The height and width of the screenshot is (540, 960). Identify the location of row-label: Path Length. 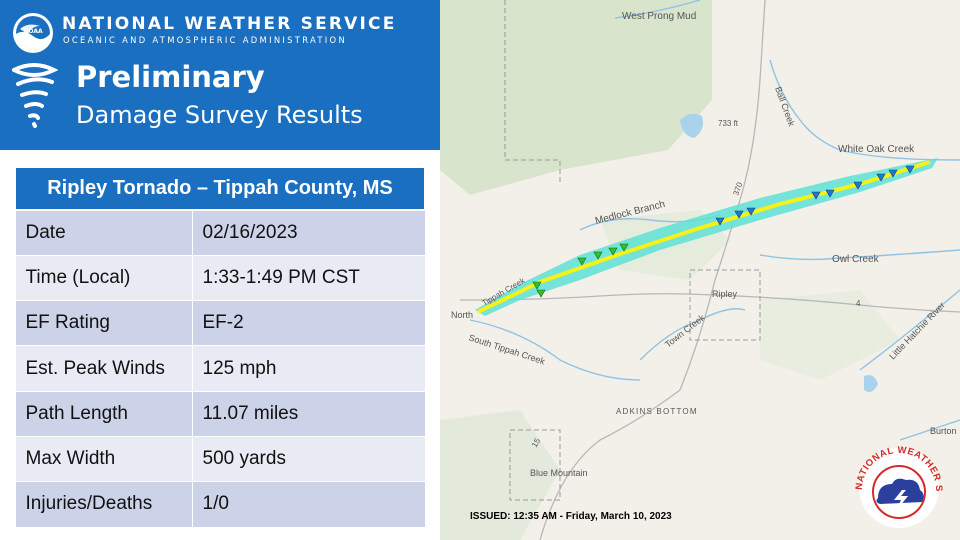
(103, 413).